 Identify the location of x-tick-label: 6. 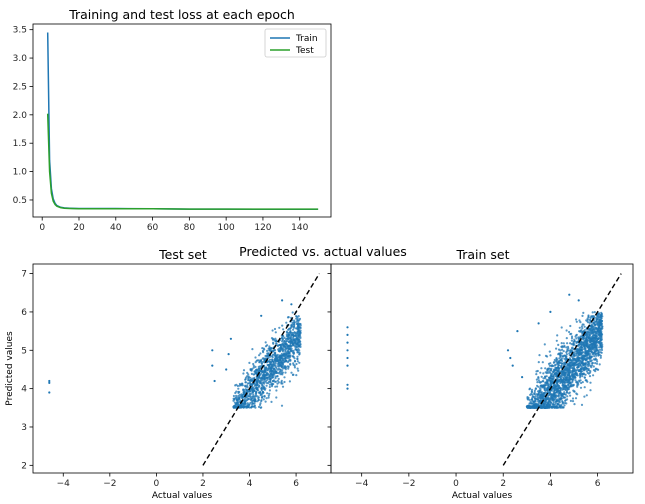
(598, 484).